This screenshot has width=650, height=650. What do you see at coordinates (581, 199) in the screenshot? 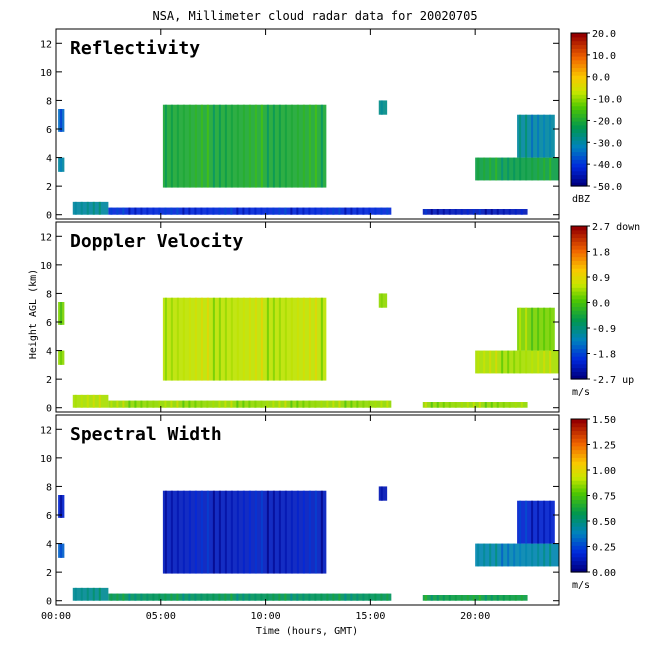
I see `colorbar-unit: dBZ` at bounding box center [581, 199].